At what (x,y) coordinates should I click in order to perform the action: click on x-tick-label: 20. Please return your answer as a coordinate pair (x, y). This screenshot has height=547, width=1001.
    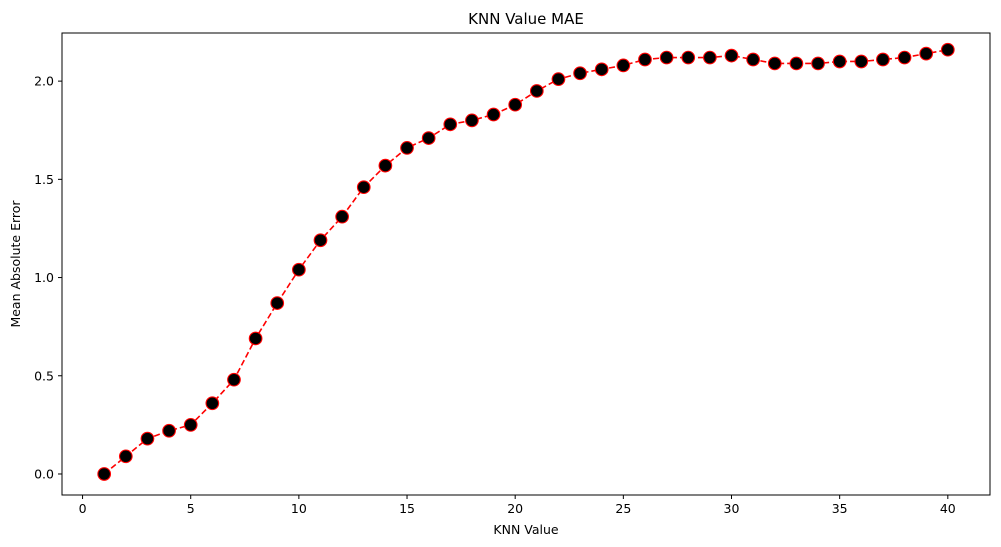
    Looking at the image, I should click on (515, 508).